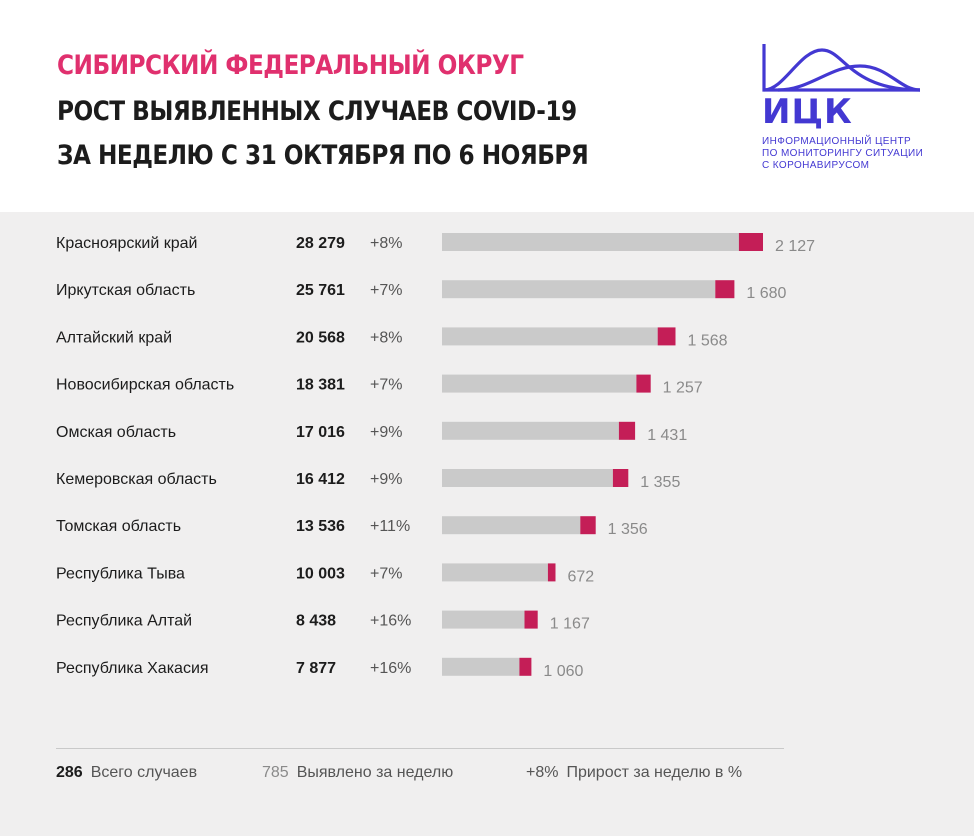 The width and height of the screenshot is (974, 836). I want to click on growth-label: +11%, so click(390, 526).